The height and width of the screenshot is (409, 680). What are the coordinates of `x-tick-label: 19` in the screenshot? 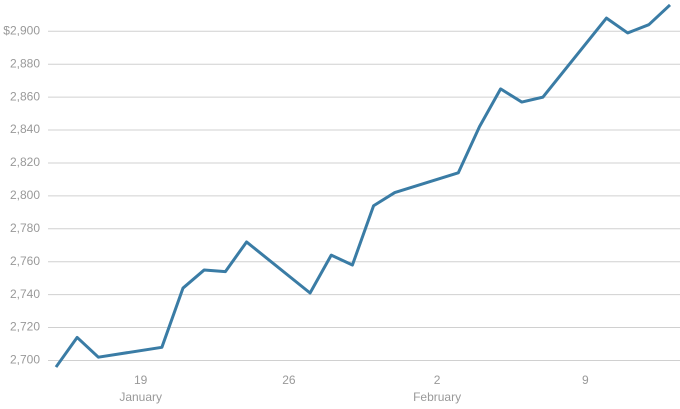 It's located at (141, 380).